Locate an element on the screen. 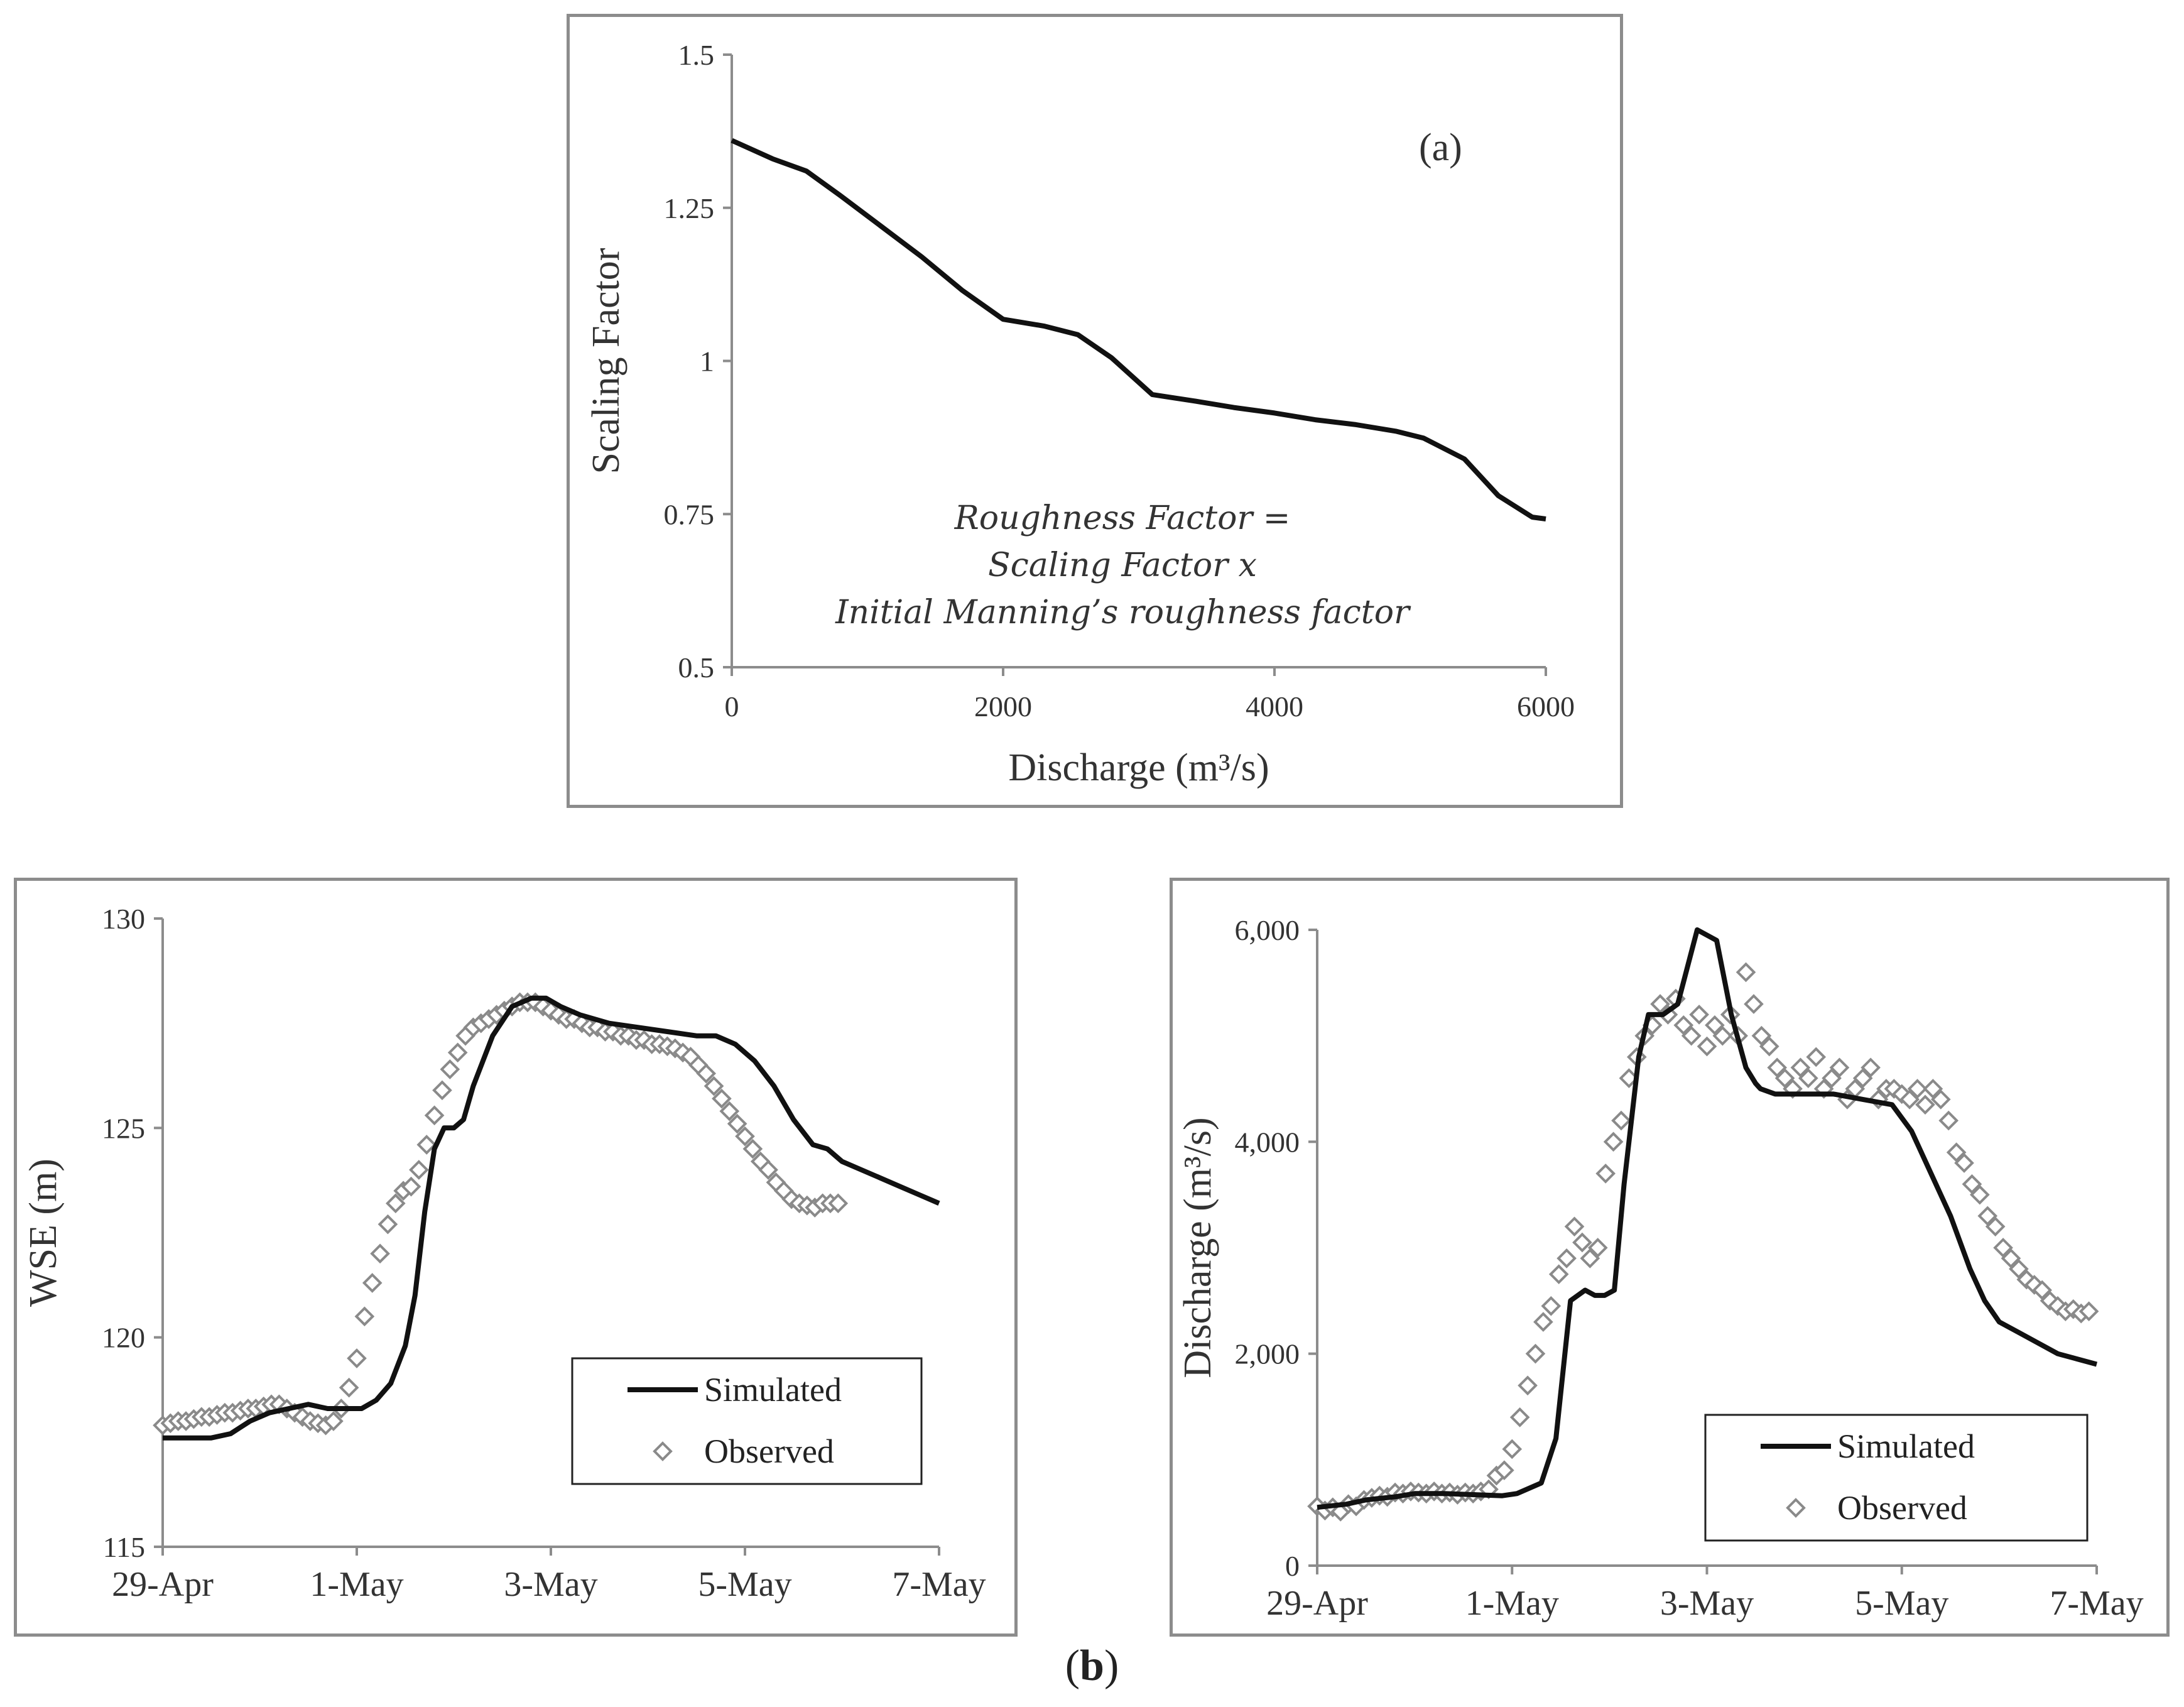  legend-box is located at coordinates (747, 1421).